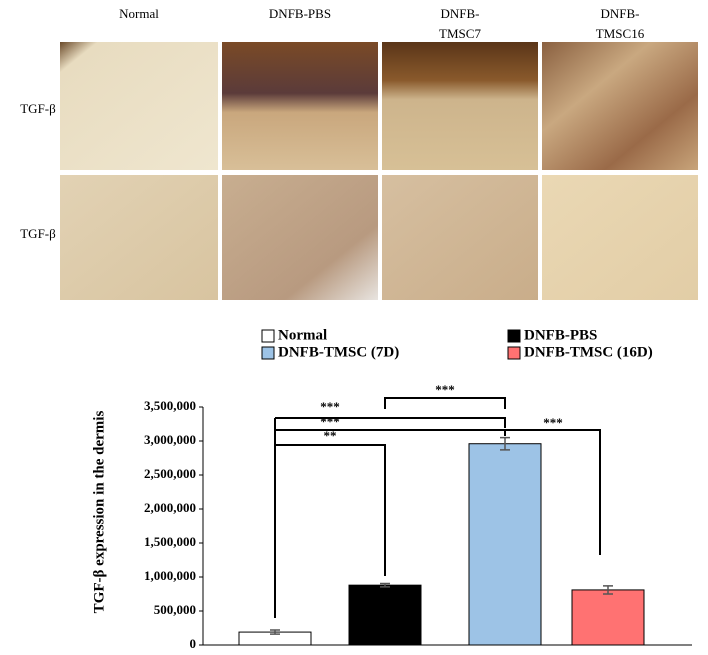 Image resolution: width=708 pixels, height=655 pixels. I want to click on legend-label: DNFB-TMSC (7D), so click(338, 352).